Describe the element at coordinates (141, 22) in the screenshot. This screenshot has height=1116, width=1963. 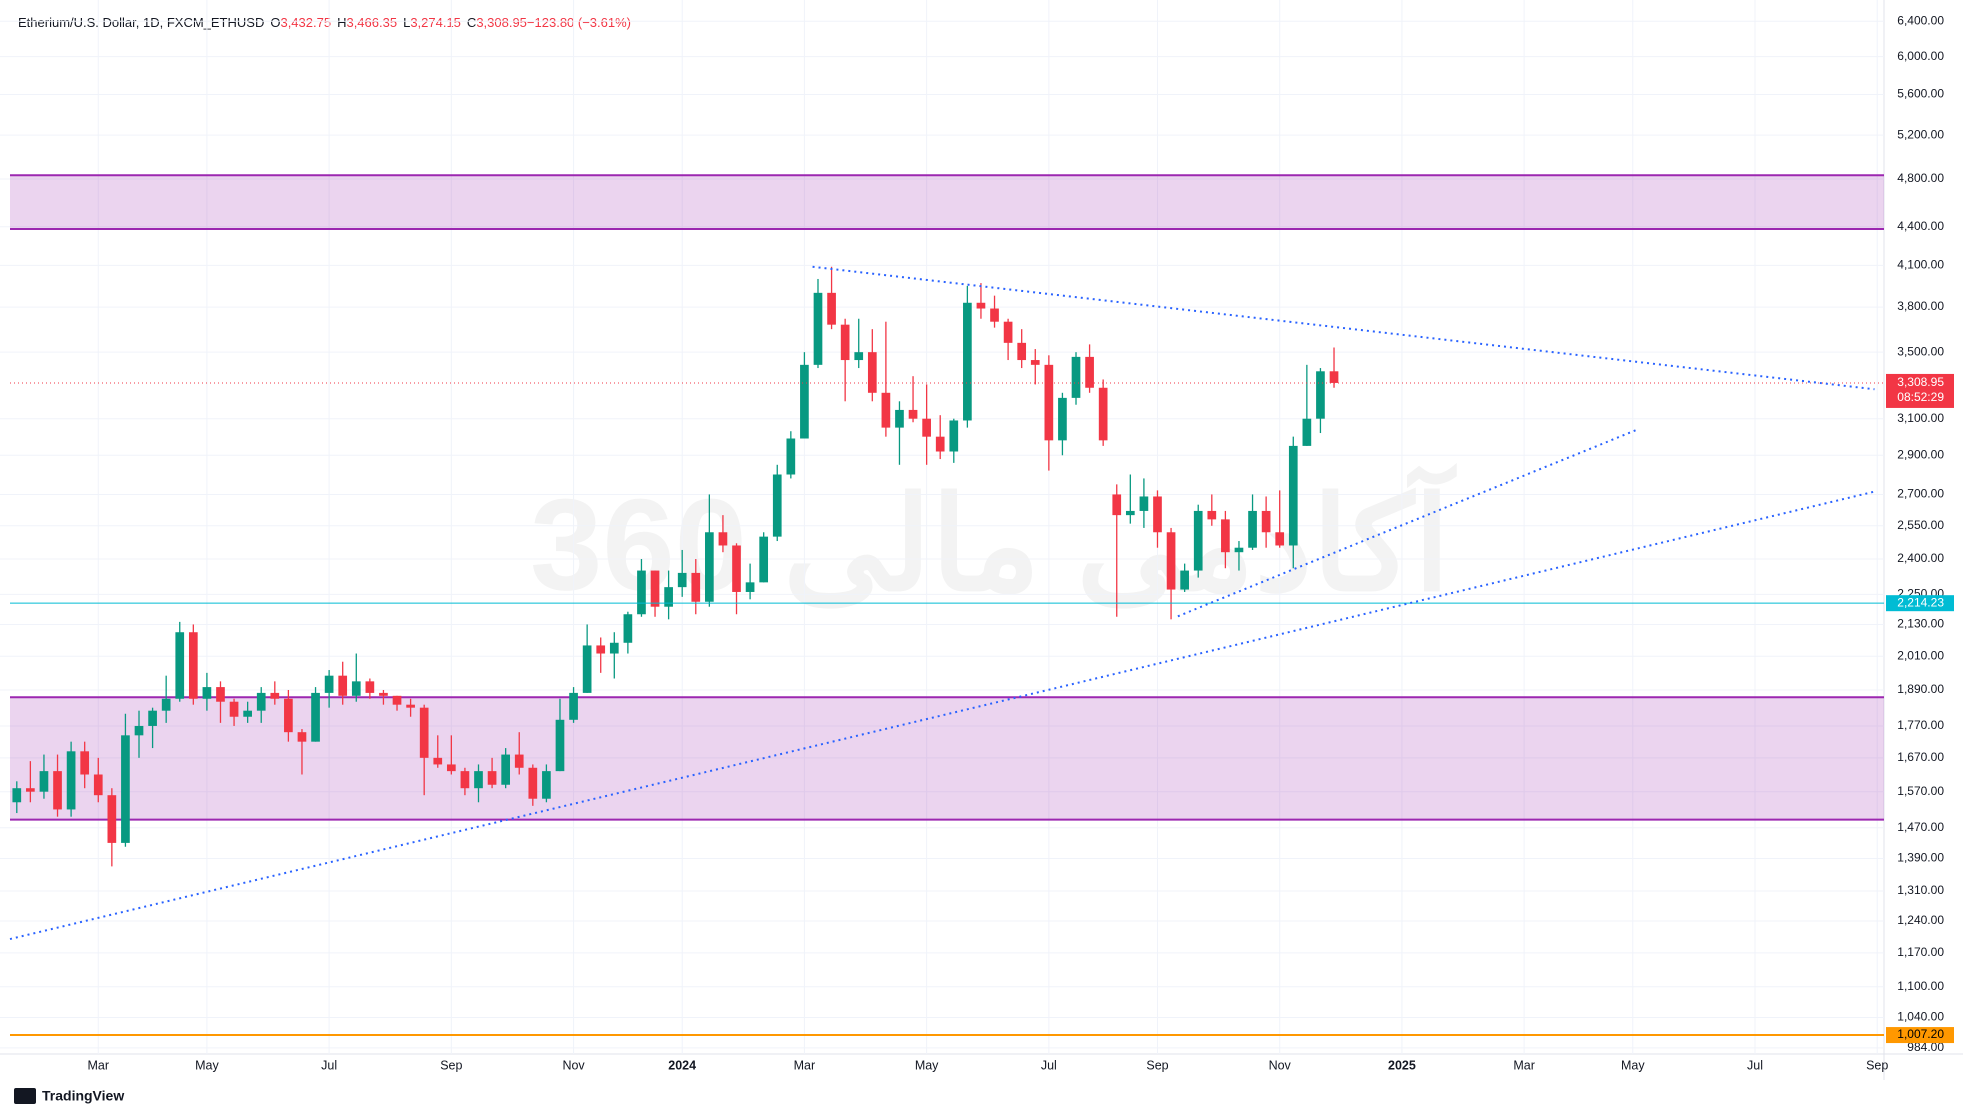
I see `legend-title: Etherium/U.S. Dollar, 1D, FXCM_ETHUSD` at that location.